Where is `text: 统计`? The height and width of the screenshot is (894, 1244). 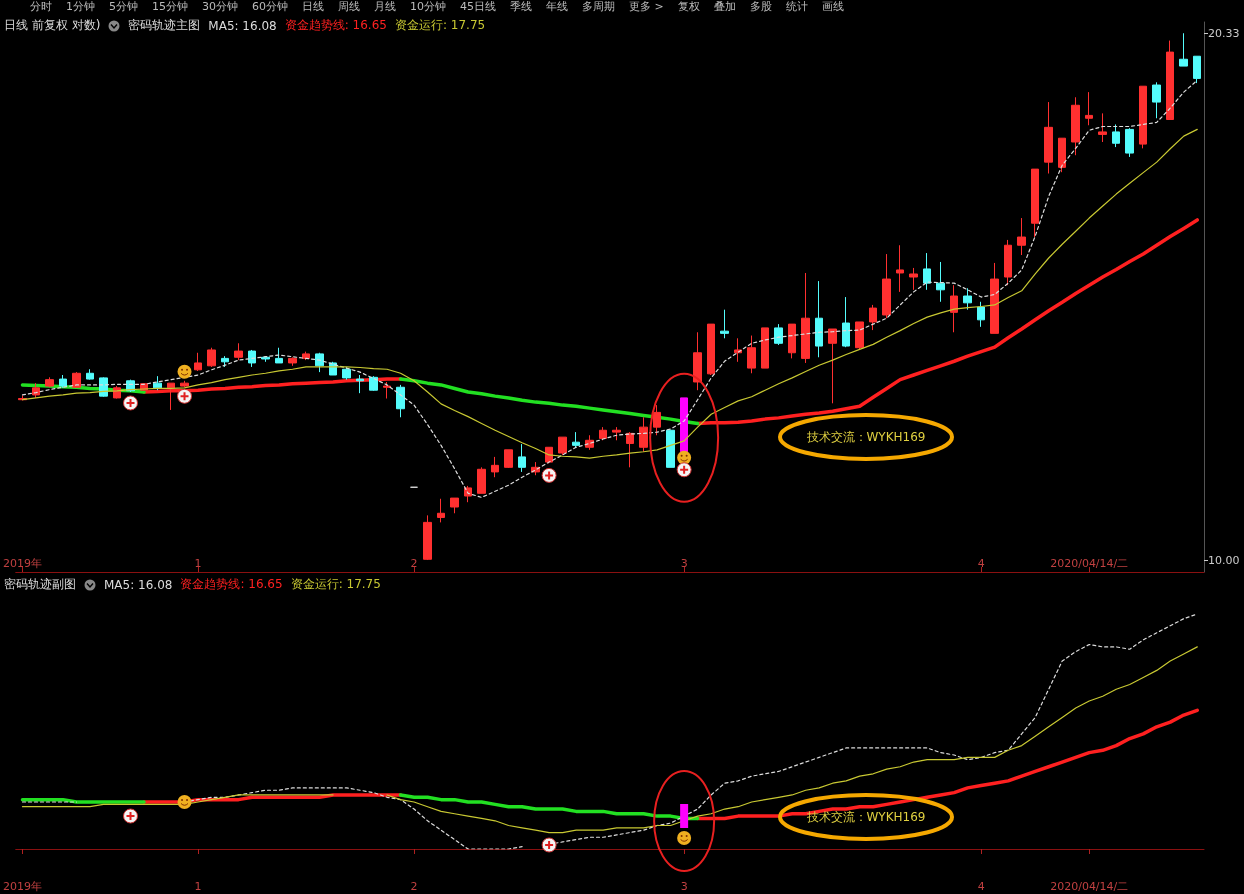
text: 统计 is located at coordinates (796, 7).